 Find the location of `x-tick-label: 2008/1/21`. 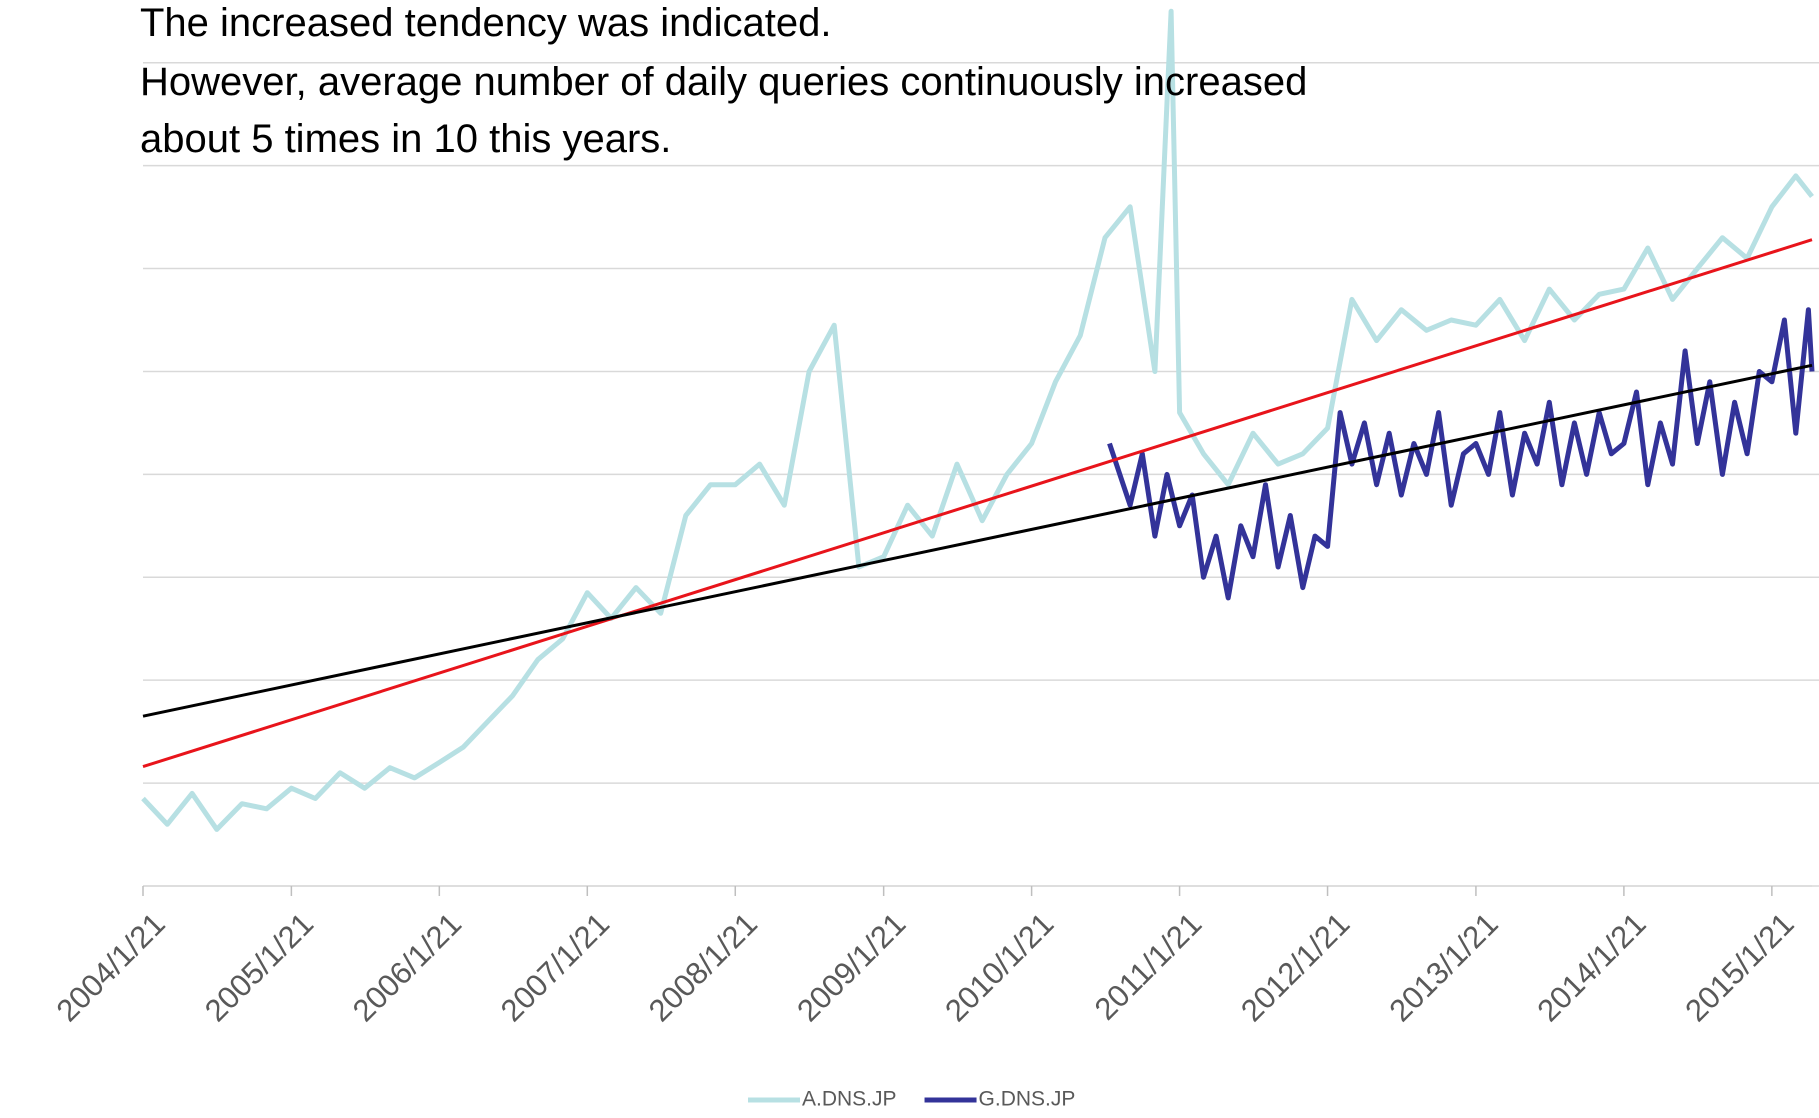

x-tick-label: 2008/1/21 is located at coordinates (703, 967).